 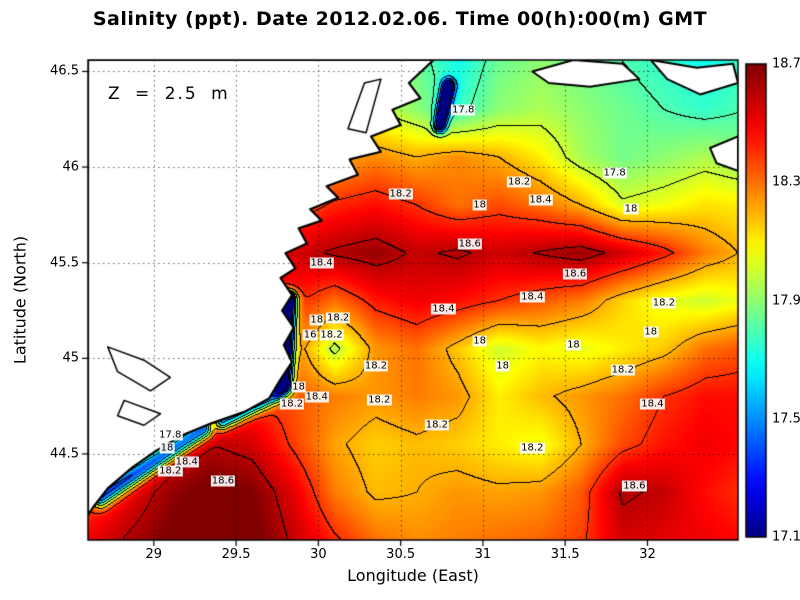 I want to click on x-tick-label: 29, so click(x=154, y=554).